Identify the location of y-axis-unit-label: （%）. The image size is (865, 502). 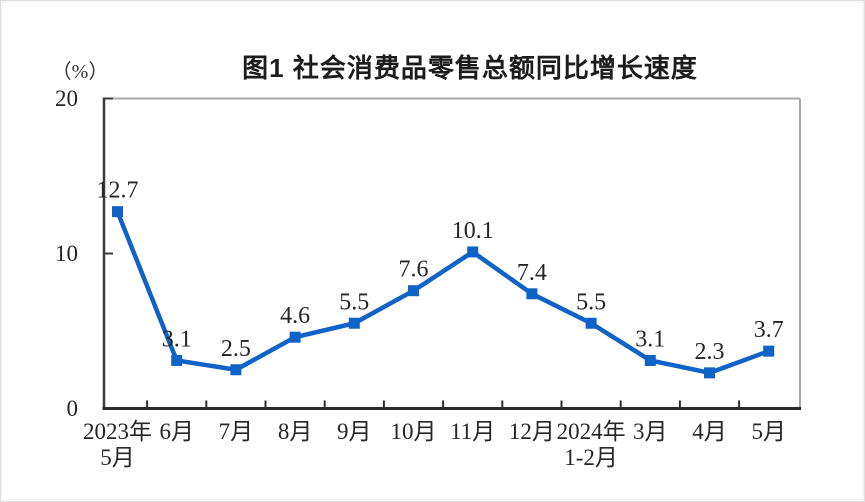
(80, 72).